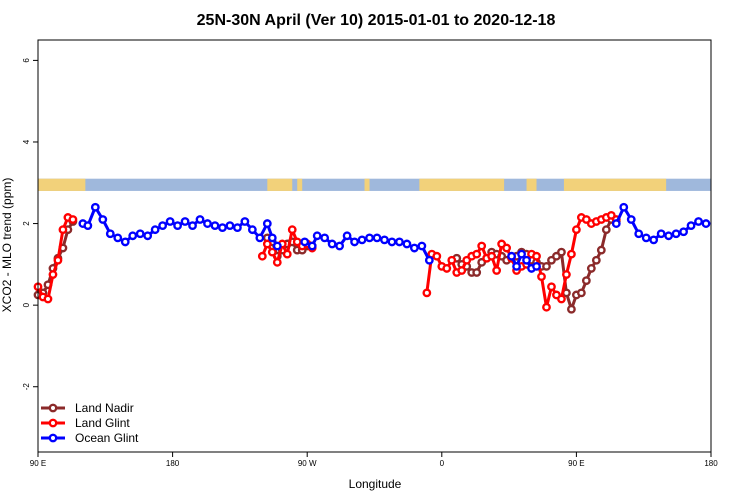  What do you see at coordinates (107, 438) in the screenshot?
I see `legend-label: Ocean Glint` at bounding box center [107, 438].